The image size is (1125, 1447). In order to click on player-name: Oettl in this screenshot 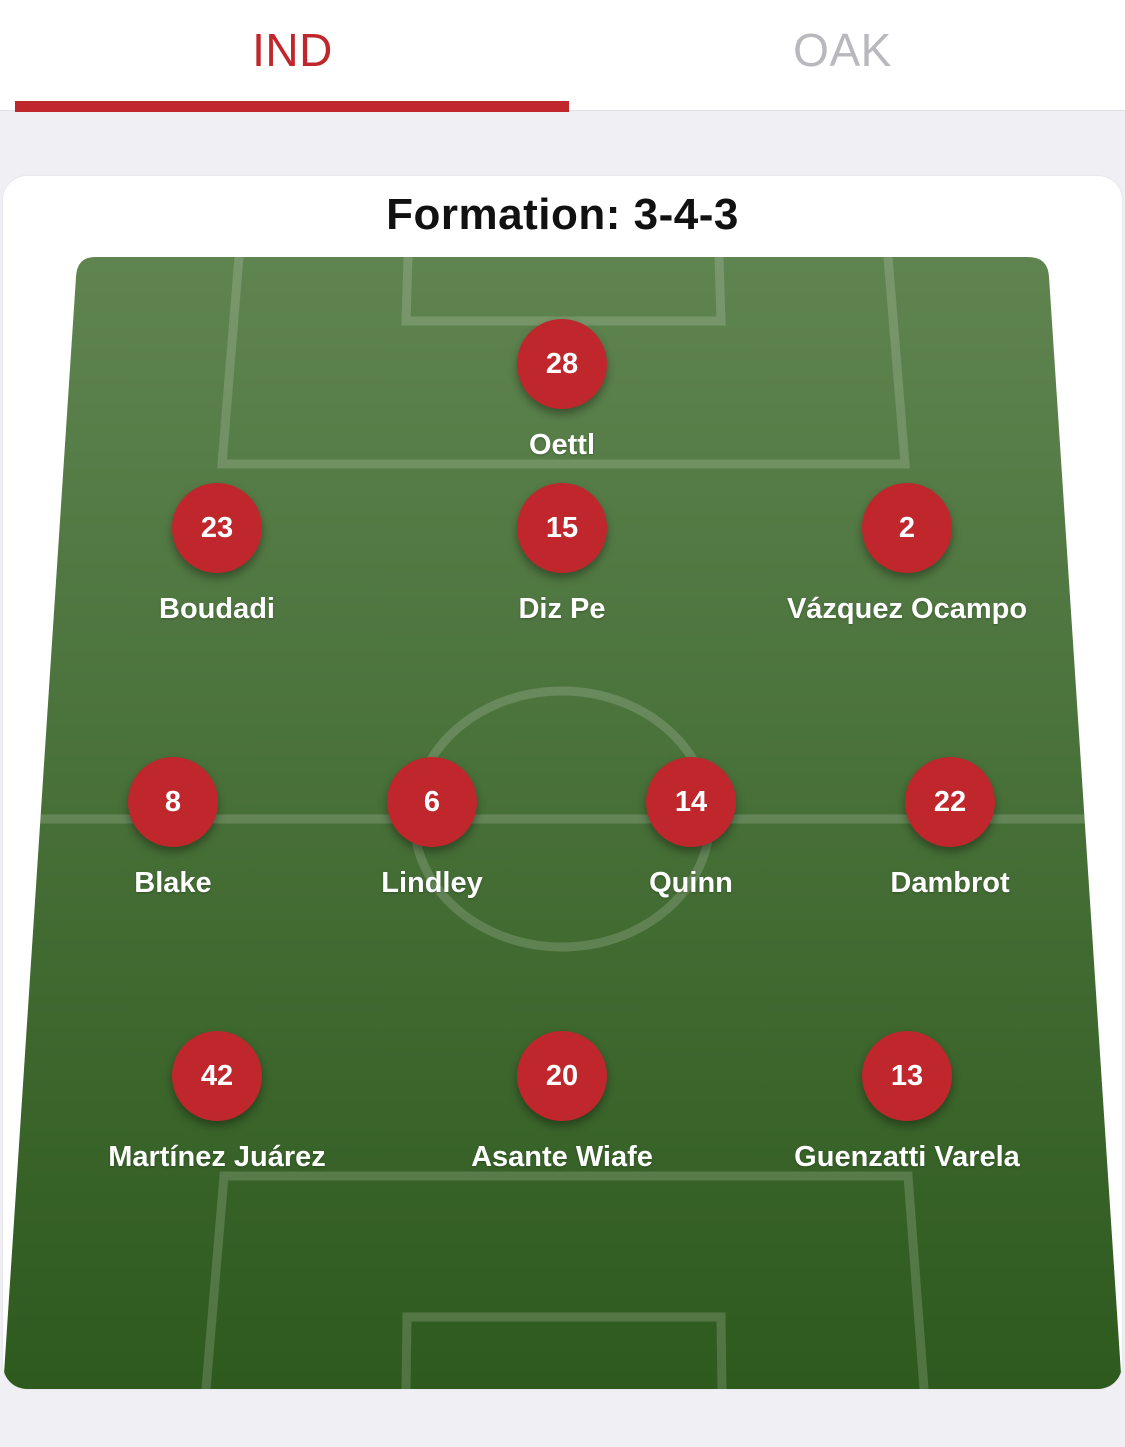, I will do `click(562, 445)`.